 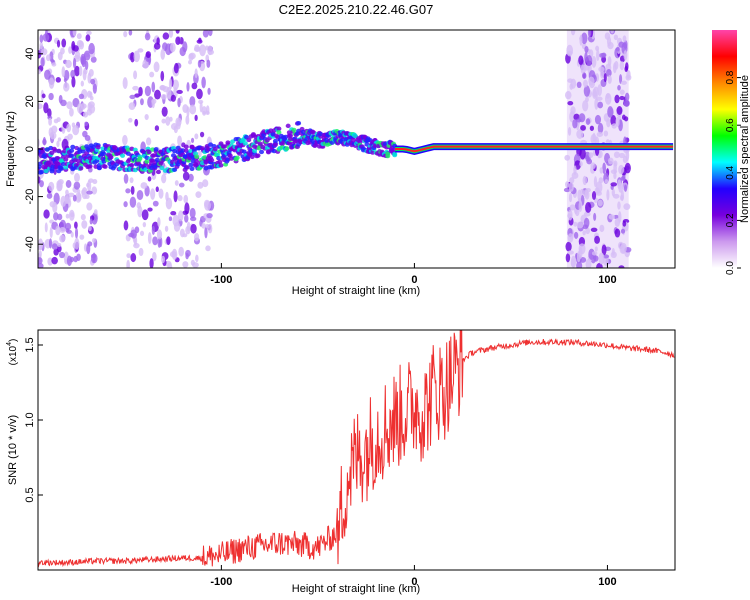 What do you see at coordinates (730, 268) in the screenshot?
I see `colorbar-tick-label: 0.0` at bounding box center [730, 268].